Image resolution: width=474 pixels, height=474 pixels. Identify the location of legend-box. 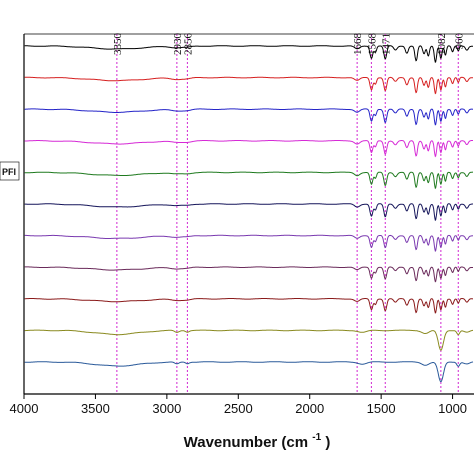
(10, 171).